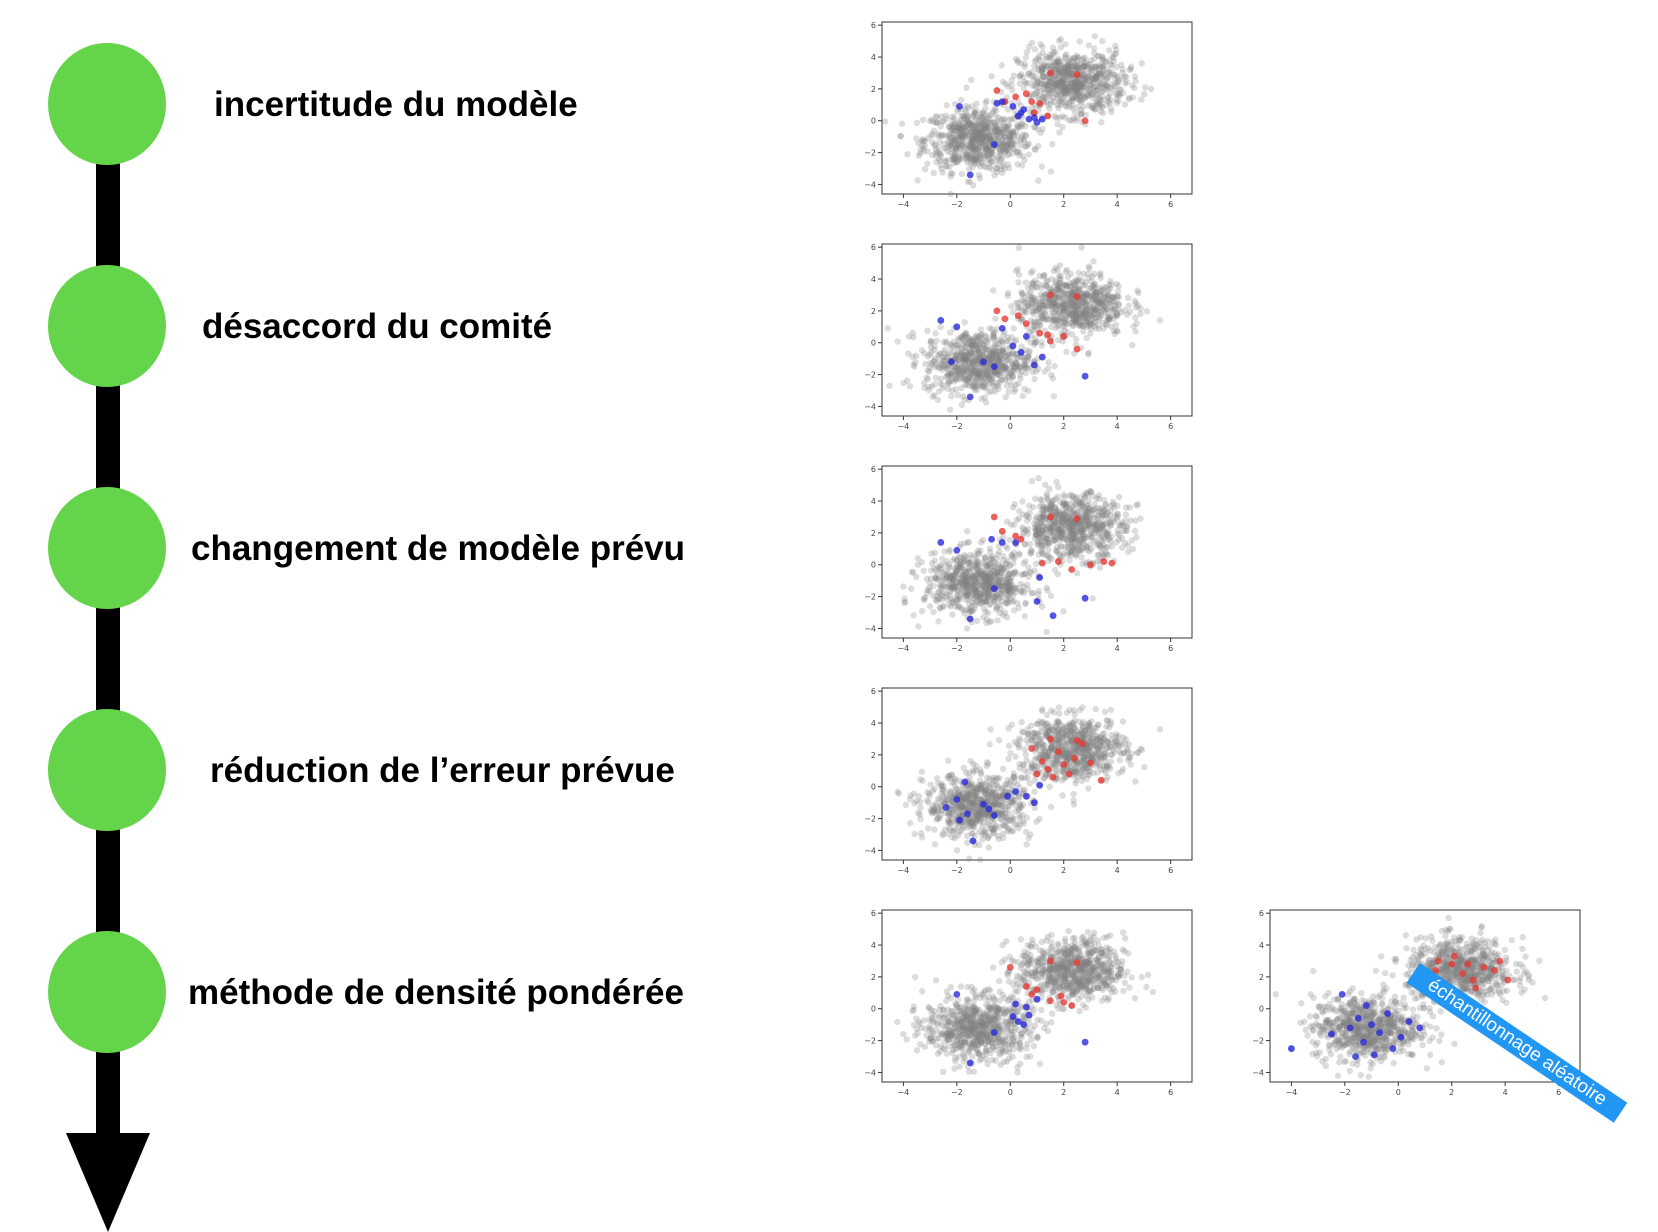 The height and width of the screenshot is (1232, 1658). Describe the element at coordinates (870, 850) in the screenshot. I see `y-tick-label: −4` at that location.